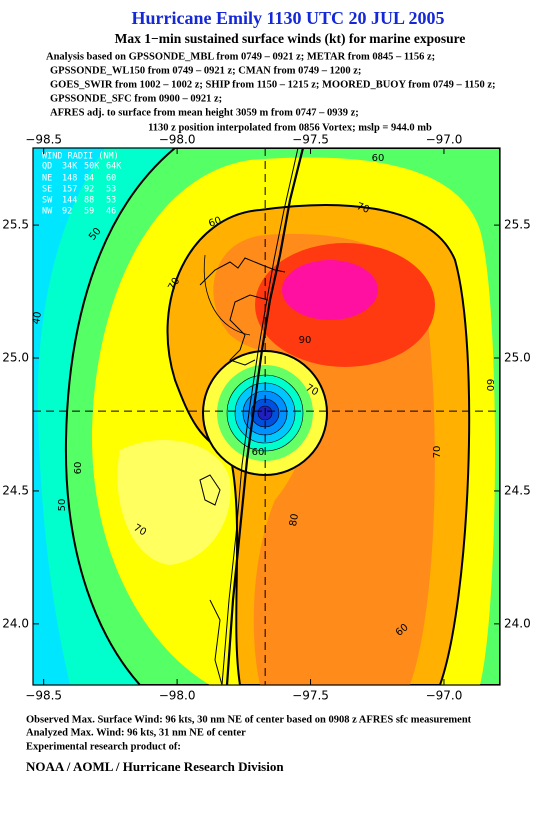 The height and width of the screenshot is (815, 560). Describe the element at coordinates (92, 167) in the screenshot. I see `wind-radii-header: 50K` at that location.